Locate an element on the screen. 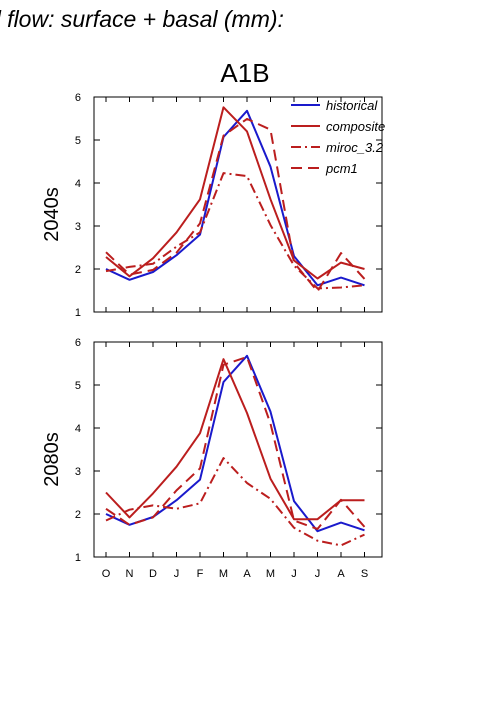  x-tick-label: N is located at coordinates (130, 574).